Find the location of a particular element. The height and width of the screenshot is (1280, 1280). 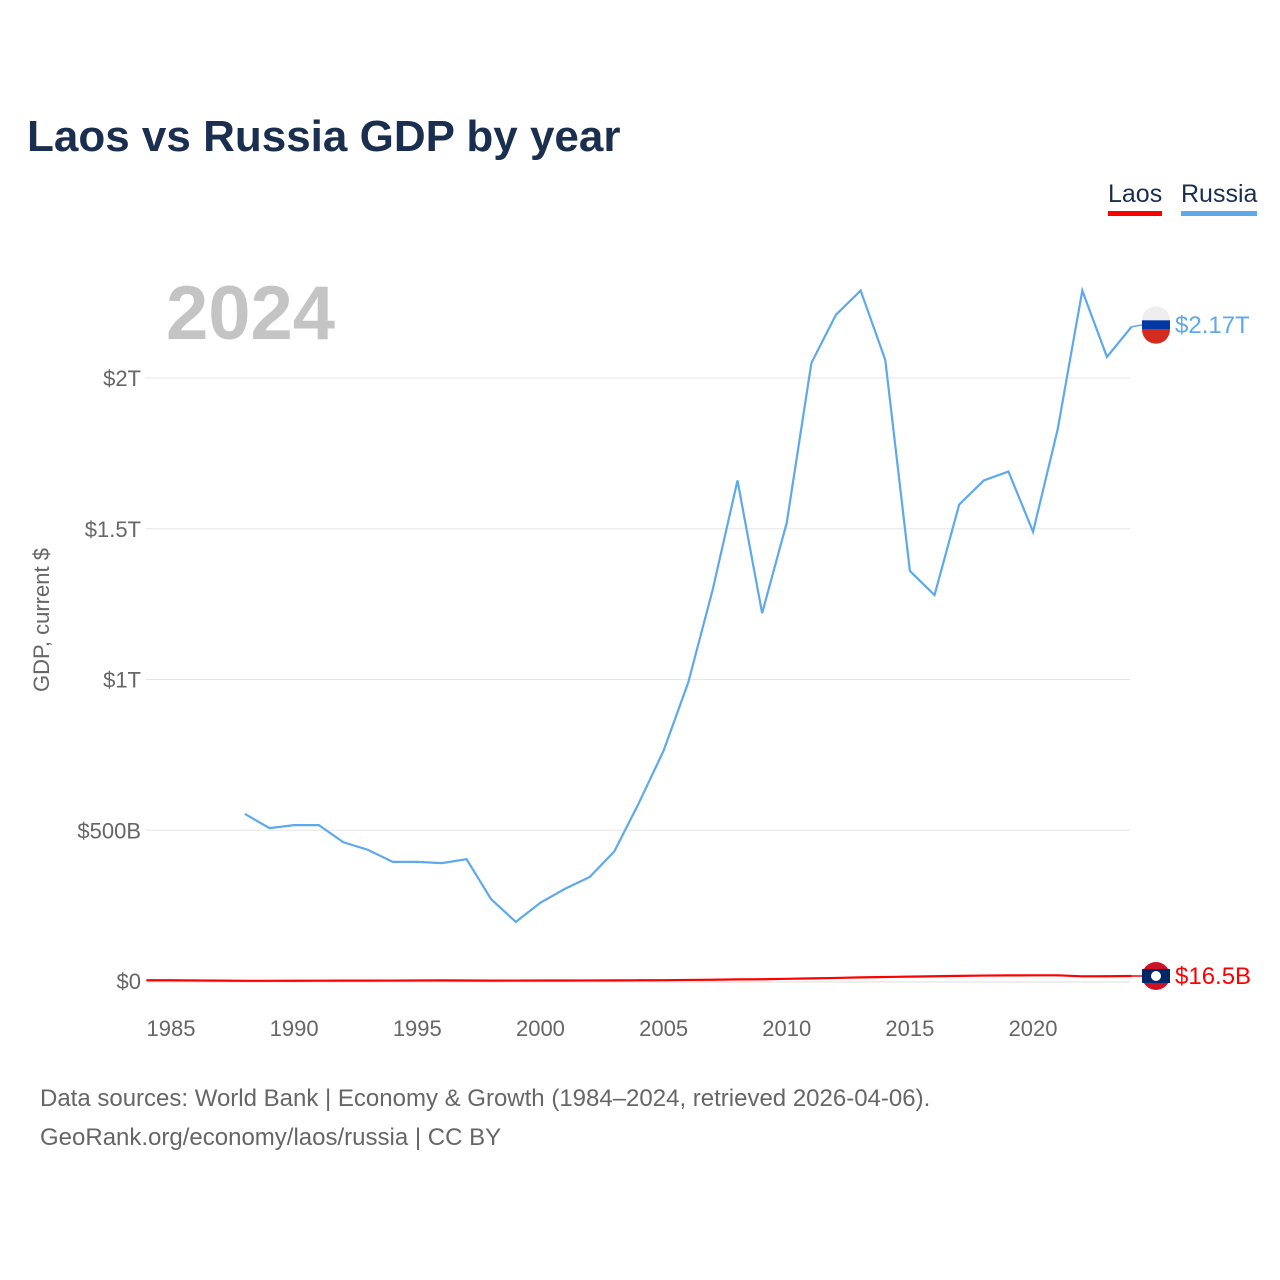

x-tick-label: 1995 is located at coordinates (417, 1028).